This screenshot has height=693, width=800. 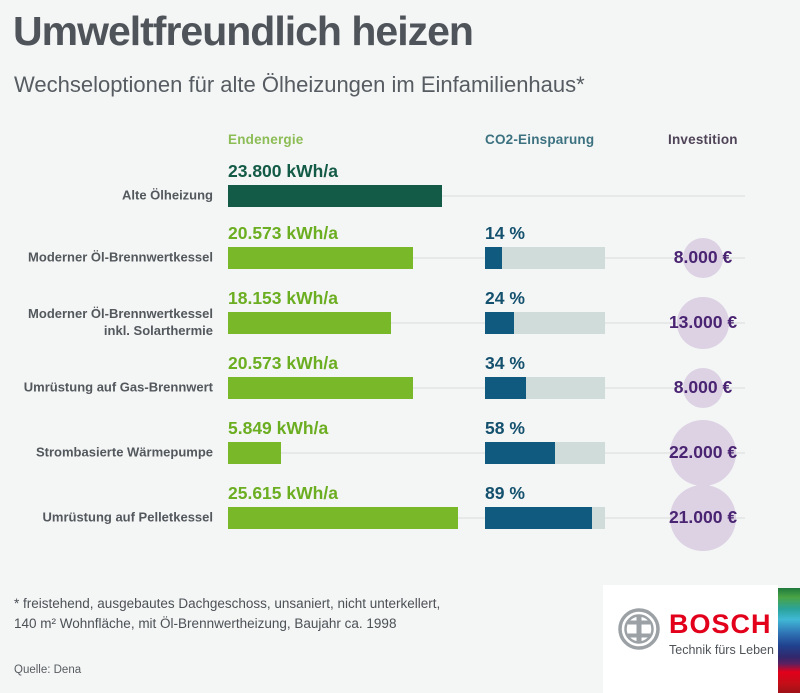 What do you see at coordinates (266, 139) in the screenshot?
I see `column-header-endenergie: Endenergie` at bounding box center [266, 139].